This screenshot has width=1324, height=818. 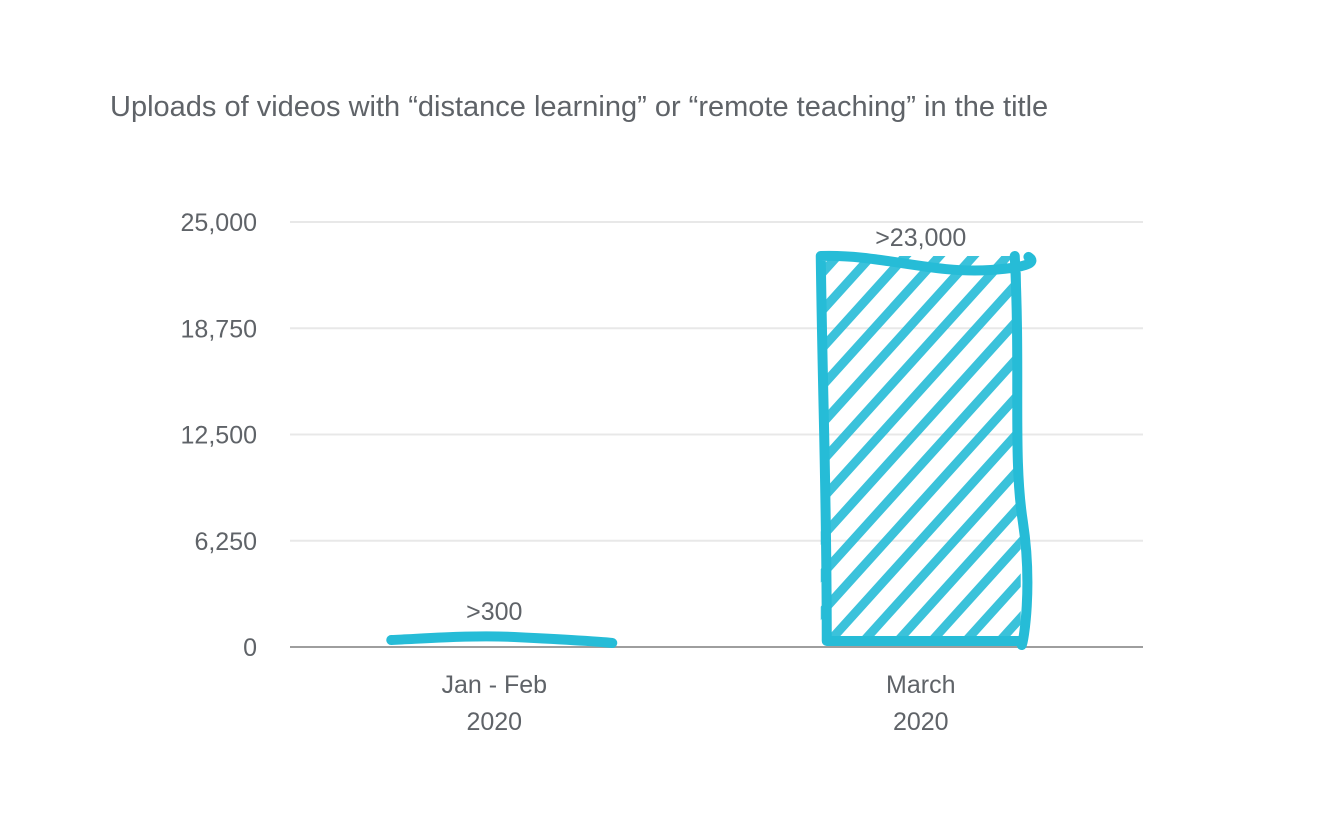 I want to click on bar-jan-feb-2020, so click(x=502, y=639).